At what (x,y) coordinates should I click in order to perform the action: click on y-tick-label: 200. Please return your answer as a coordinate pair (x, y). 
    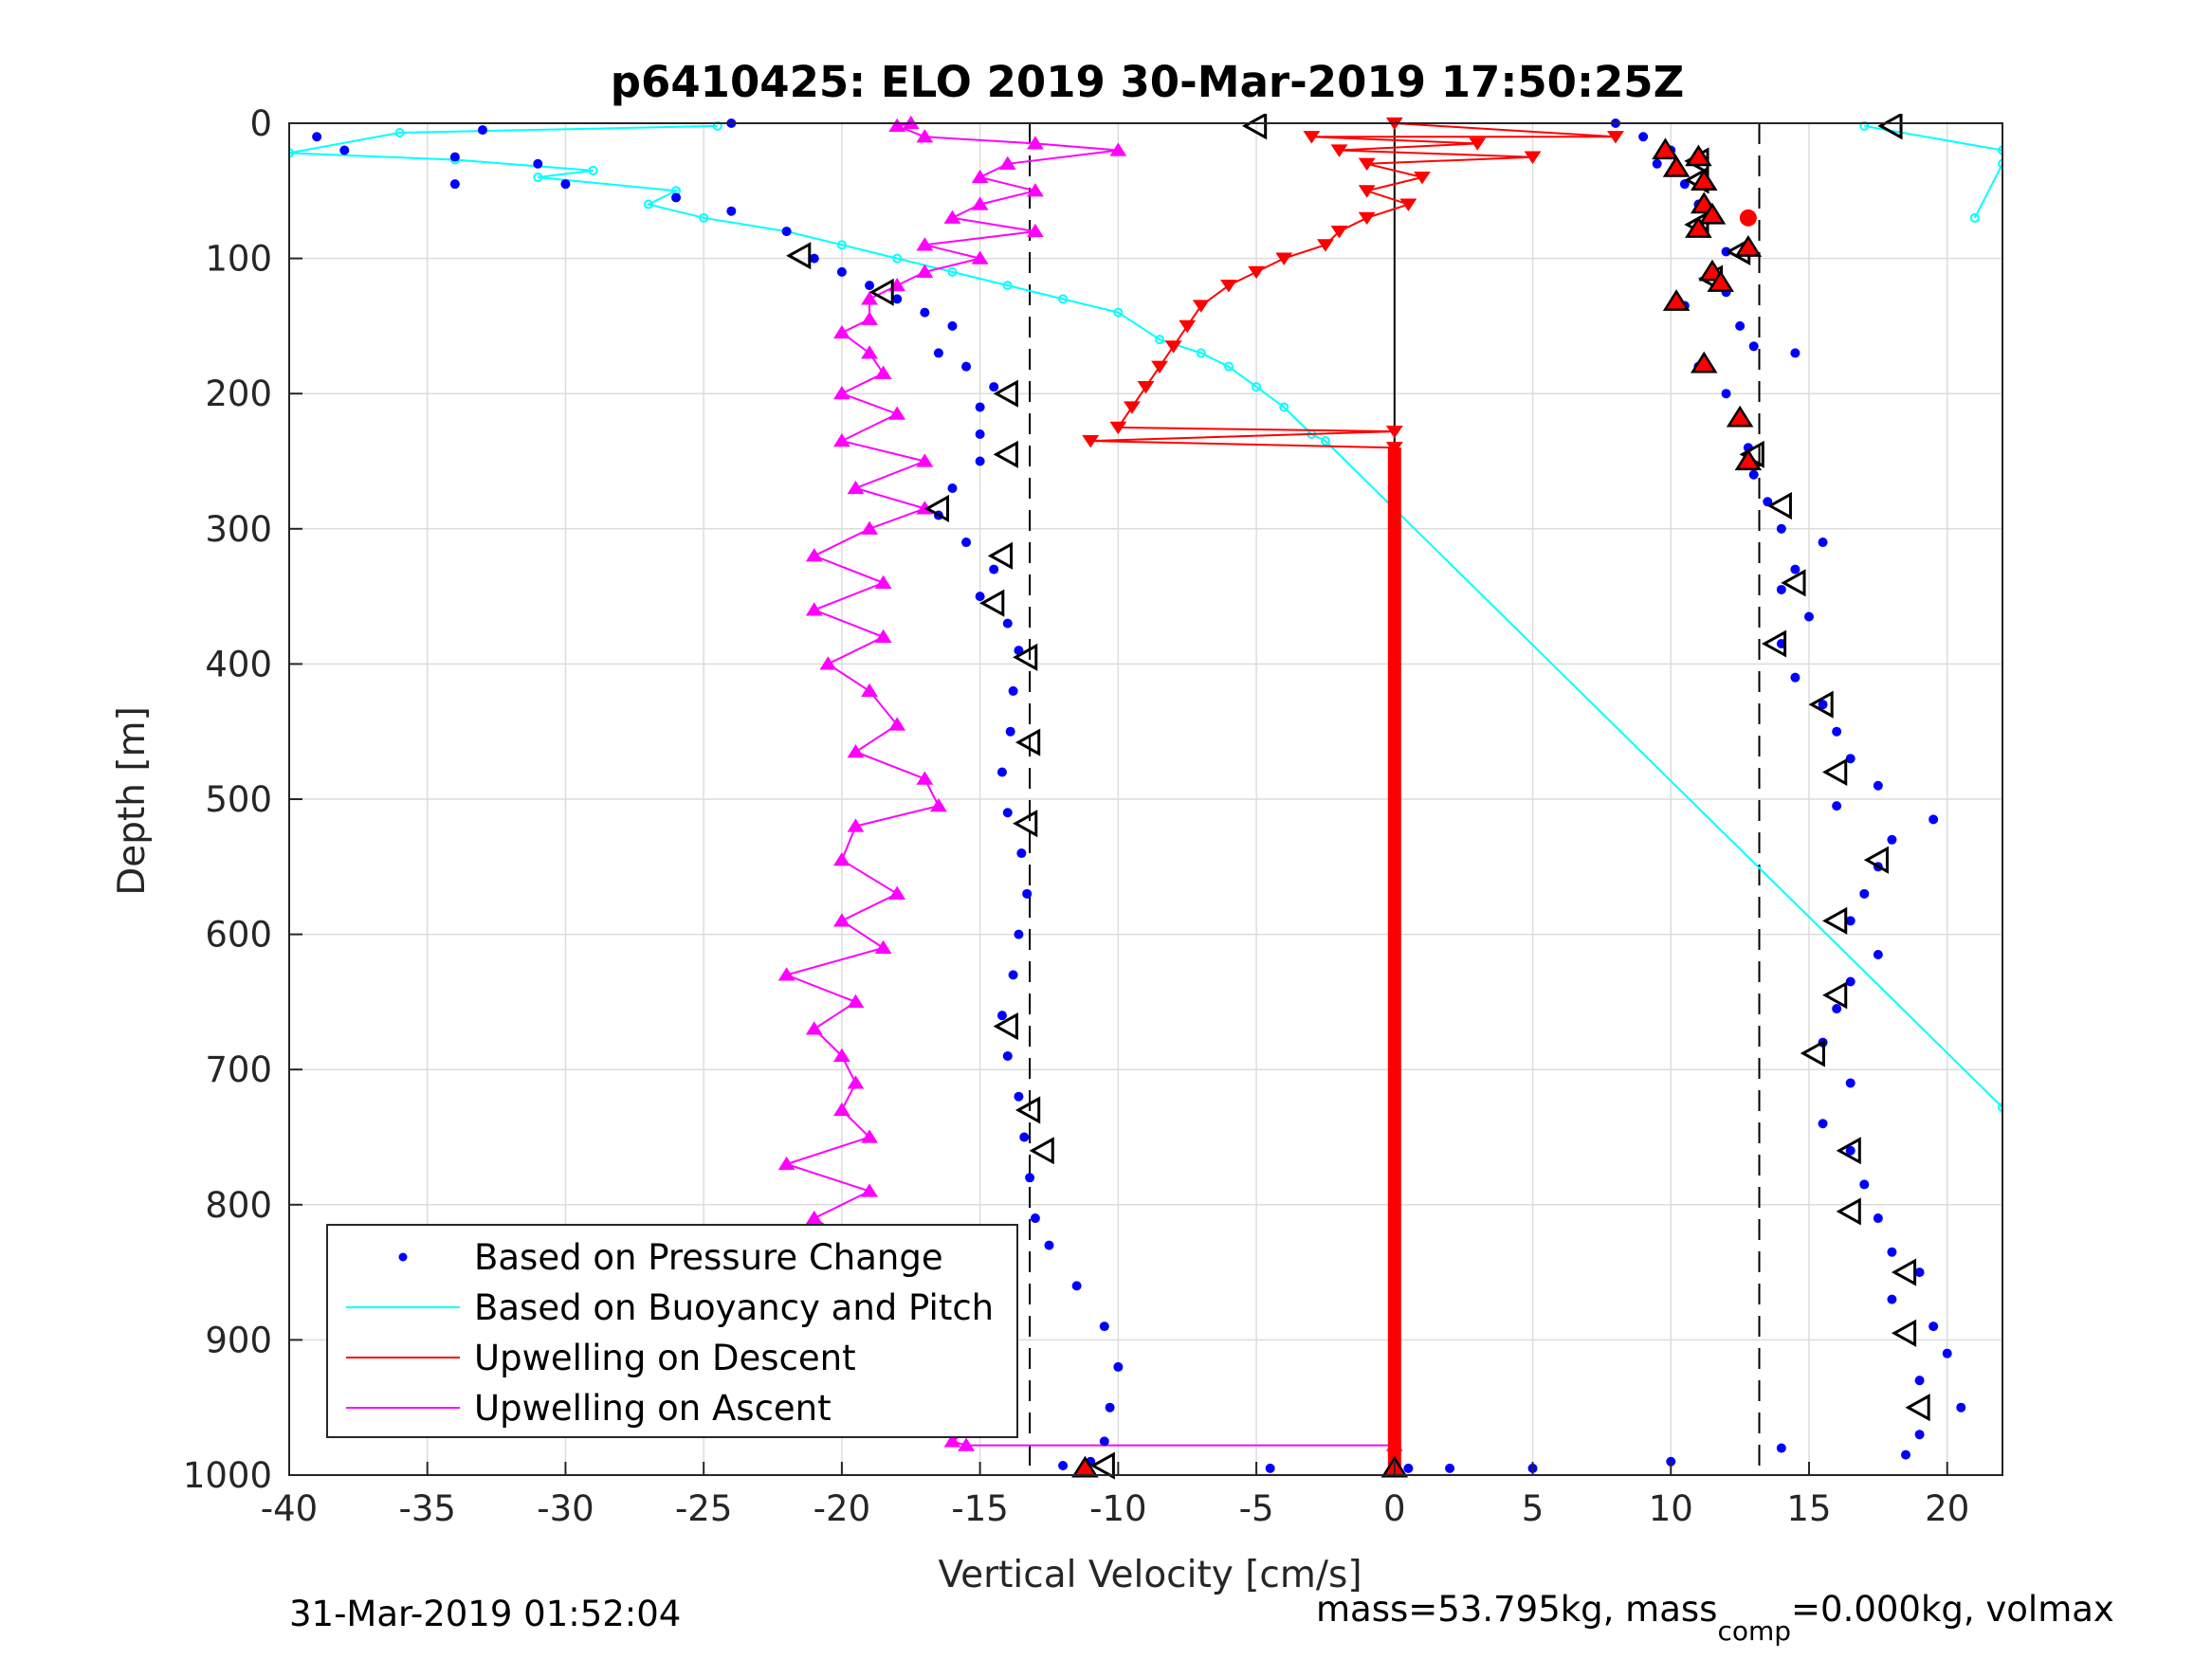
    Looking at the image, I should click on (238, 394).